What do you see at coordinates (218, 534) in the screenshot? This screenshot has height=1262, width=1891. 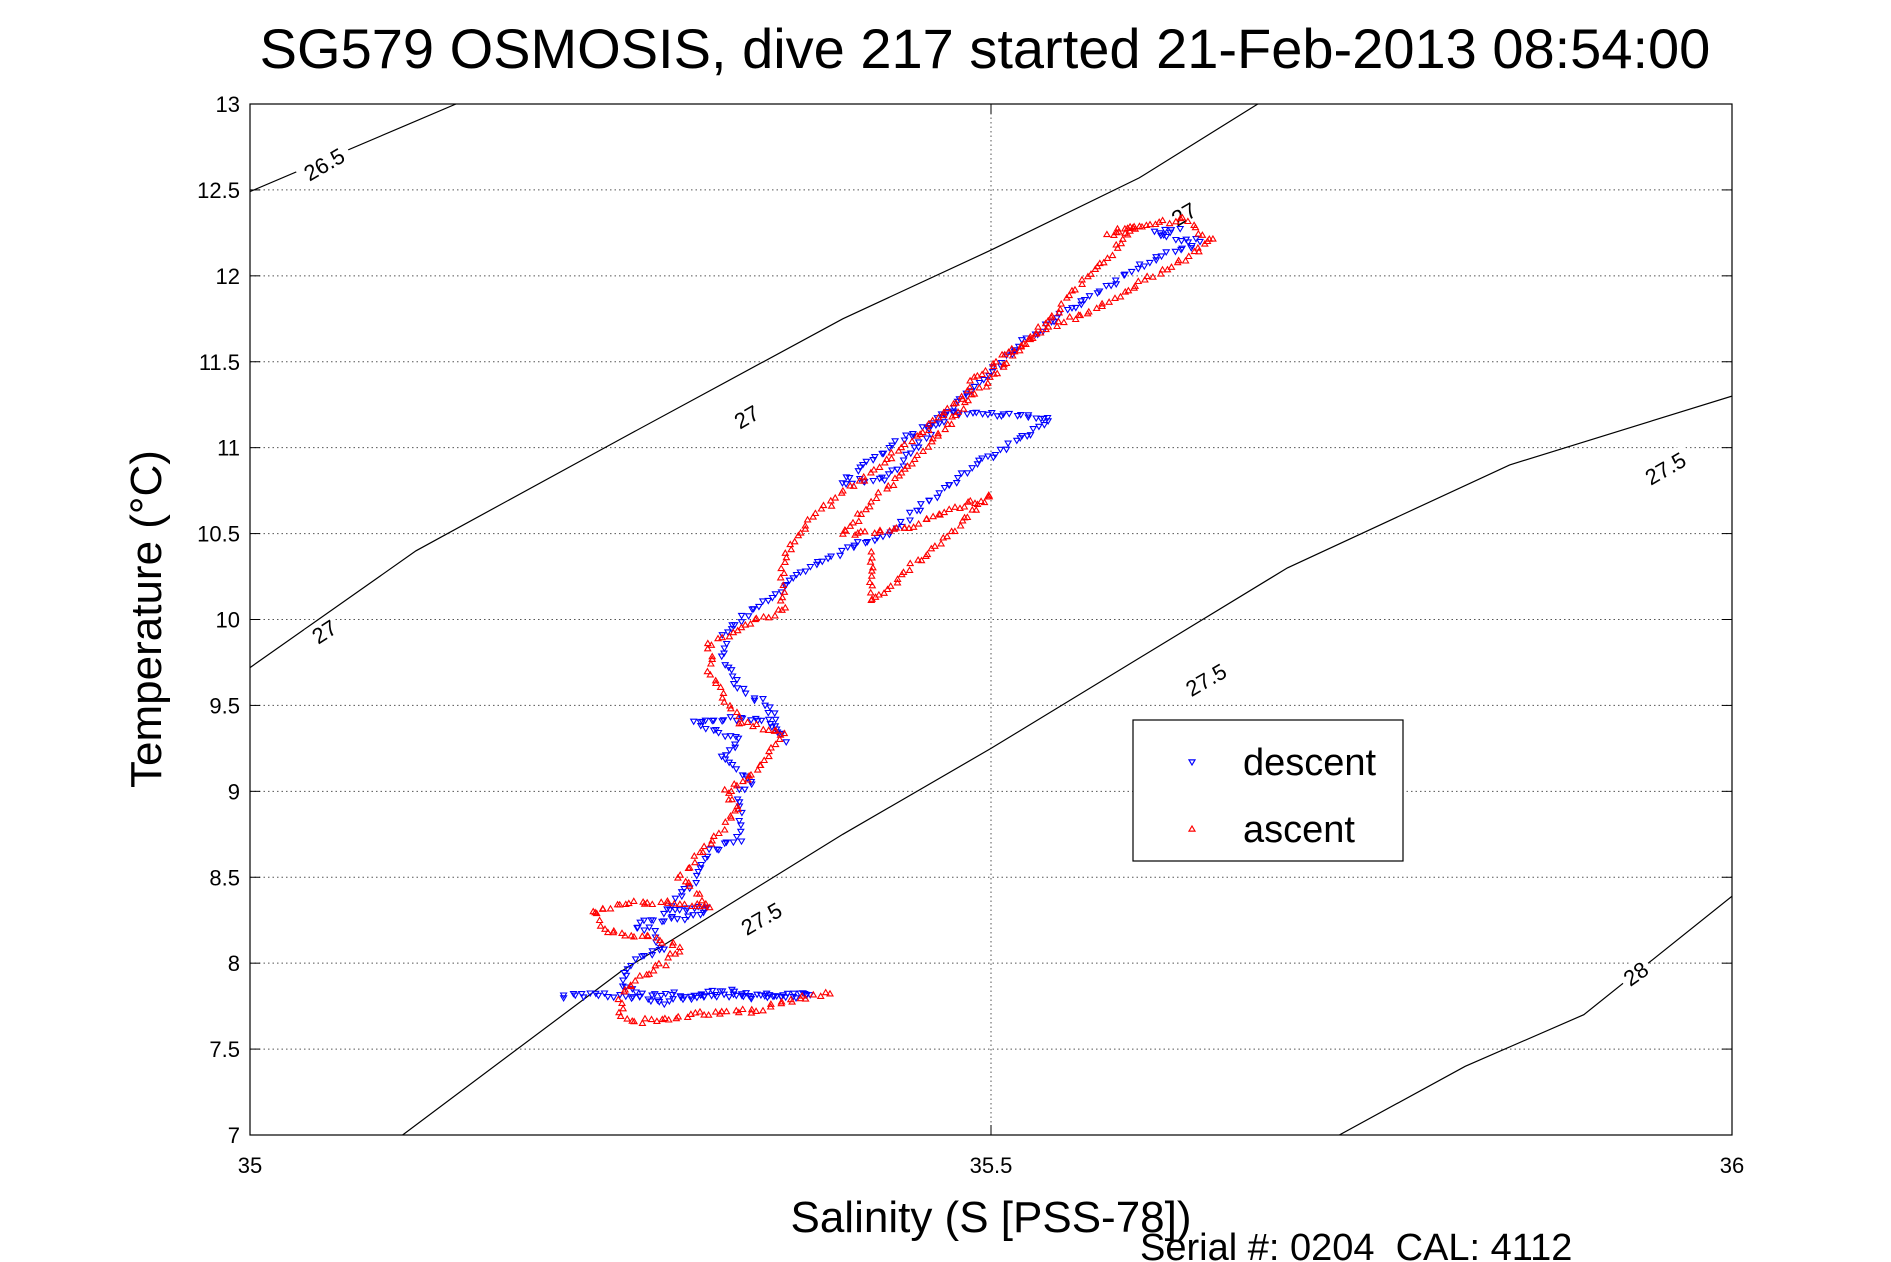 I see `y-tick-label: 10.5` at bounding box center [218, 534].